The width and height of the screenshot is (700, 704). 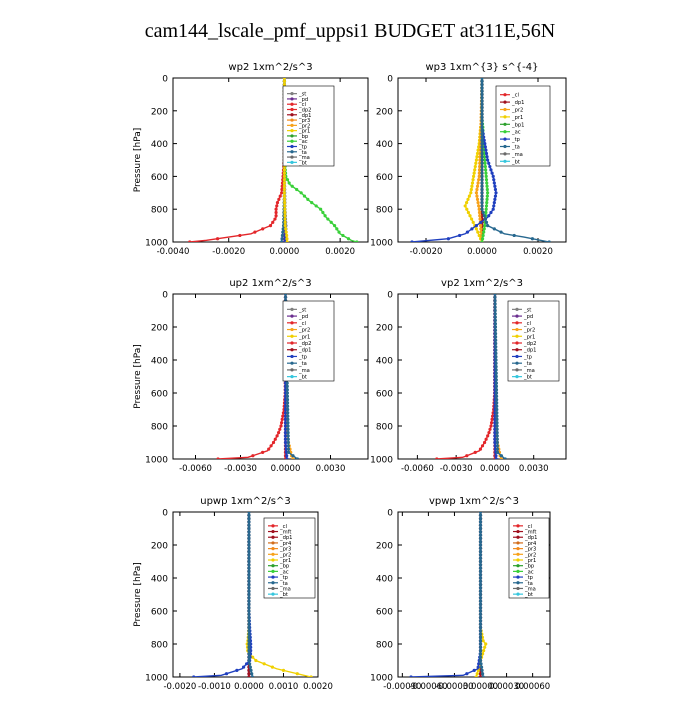 What do you see at coordinates (529, 567) in the screenshot?
I see `legend-label: _bp` at bounding box center [529, 567].